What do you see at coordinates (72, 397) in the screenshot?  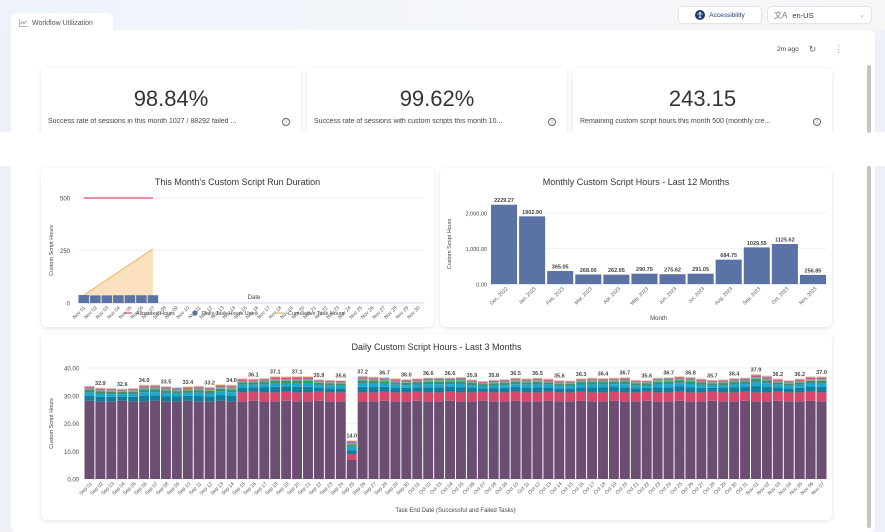 I see `y-tick-label: 30.00` at bounding box center [72, 397].